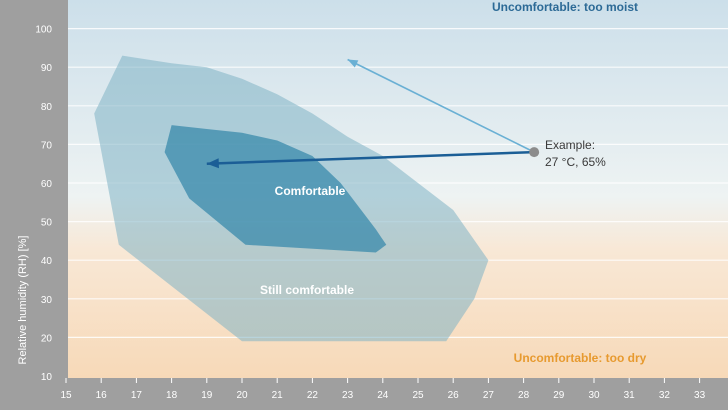 This screenshot has width=728, height=410. Describe the element at coordinates (575, 162) in the screenshot. I see `example-label-value: 27 °C, 65%` at that location.